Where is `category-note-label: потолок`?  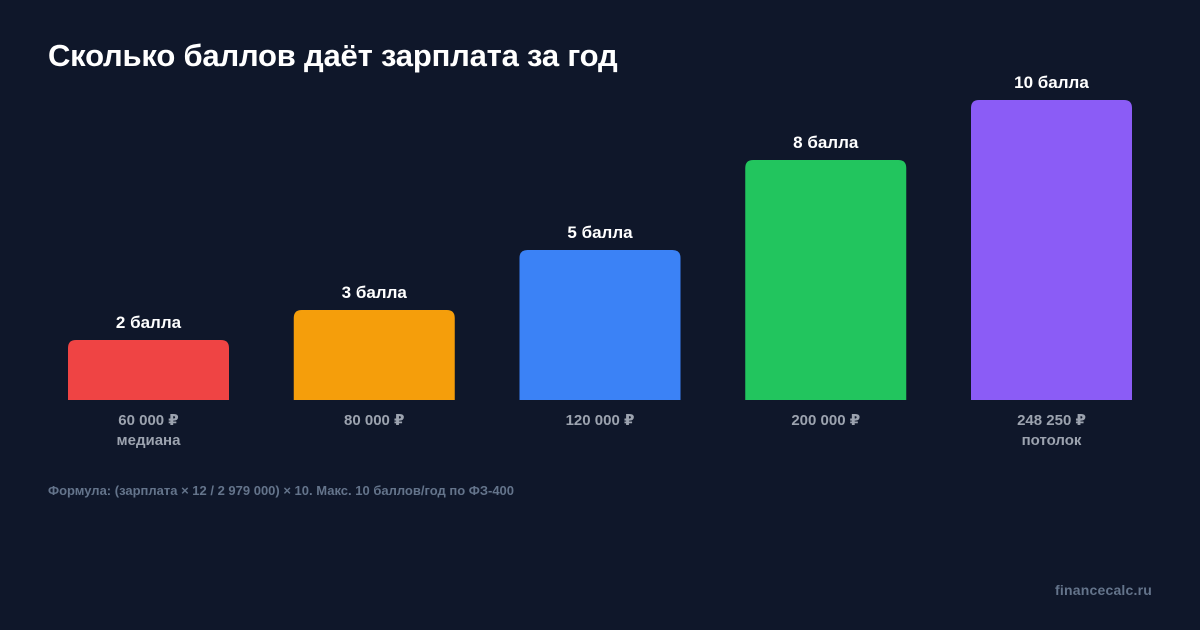 category-note-label: потолок is located at coordinates (1052, 440).